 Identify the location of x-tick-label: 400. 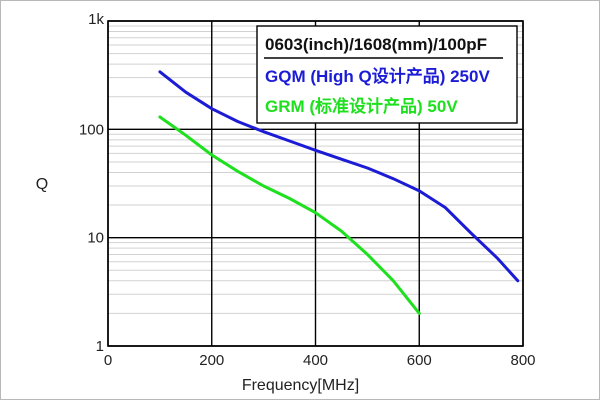
(315, 360).